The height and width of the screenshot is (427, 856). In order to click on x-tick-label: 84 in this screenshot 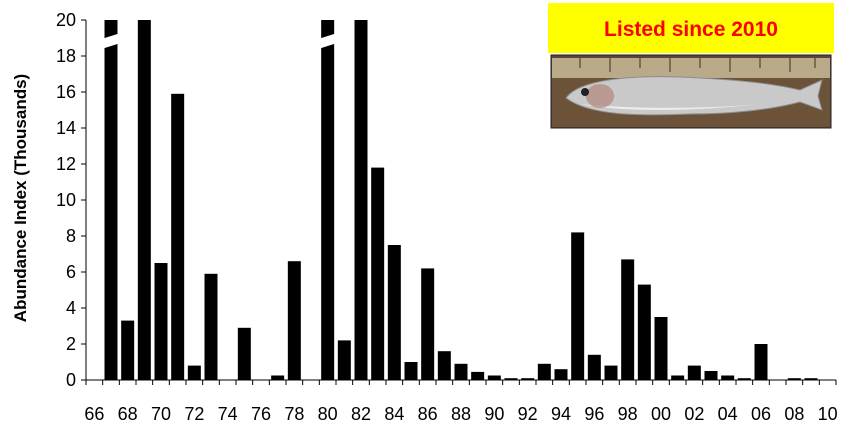, I will do `click(394, 414)`.